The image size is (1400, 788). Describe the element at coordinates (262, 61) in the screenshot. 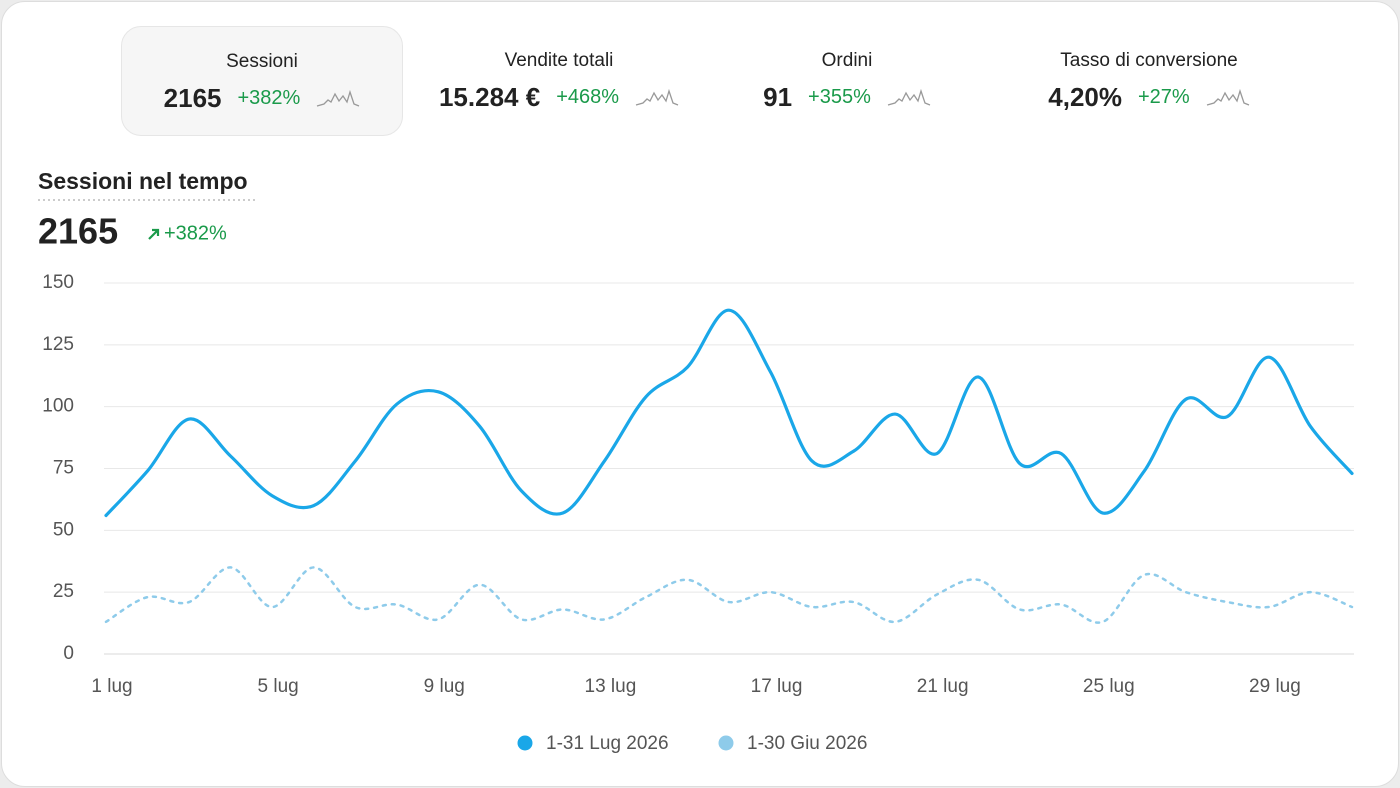

I see `metric-title: Sessioni` at that location.